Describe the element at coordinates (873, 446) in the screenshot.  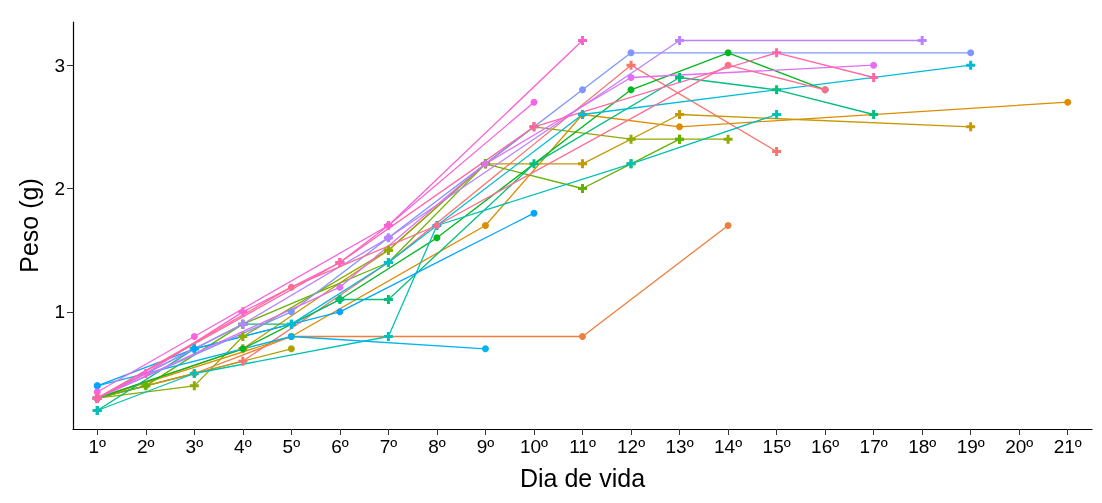
I see `x-tick-label: 17º` at that location.